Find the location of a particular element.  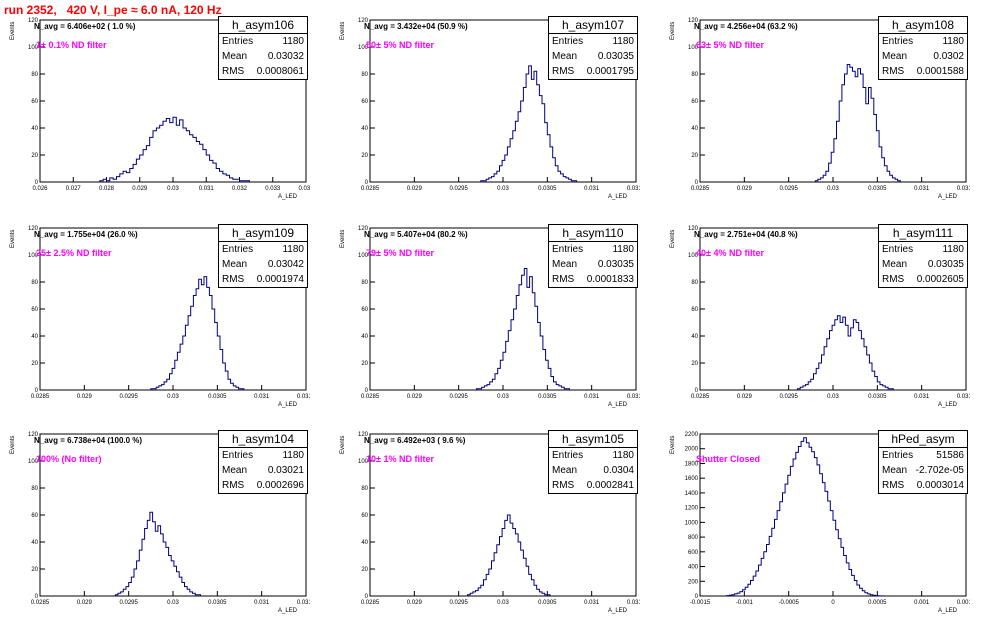

stats-value: 0.0001795 is located at coordinates (610, 71).